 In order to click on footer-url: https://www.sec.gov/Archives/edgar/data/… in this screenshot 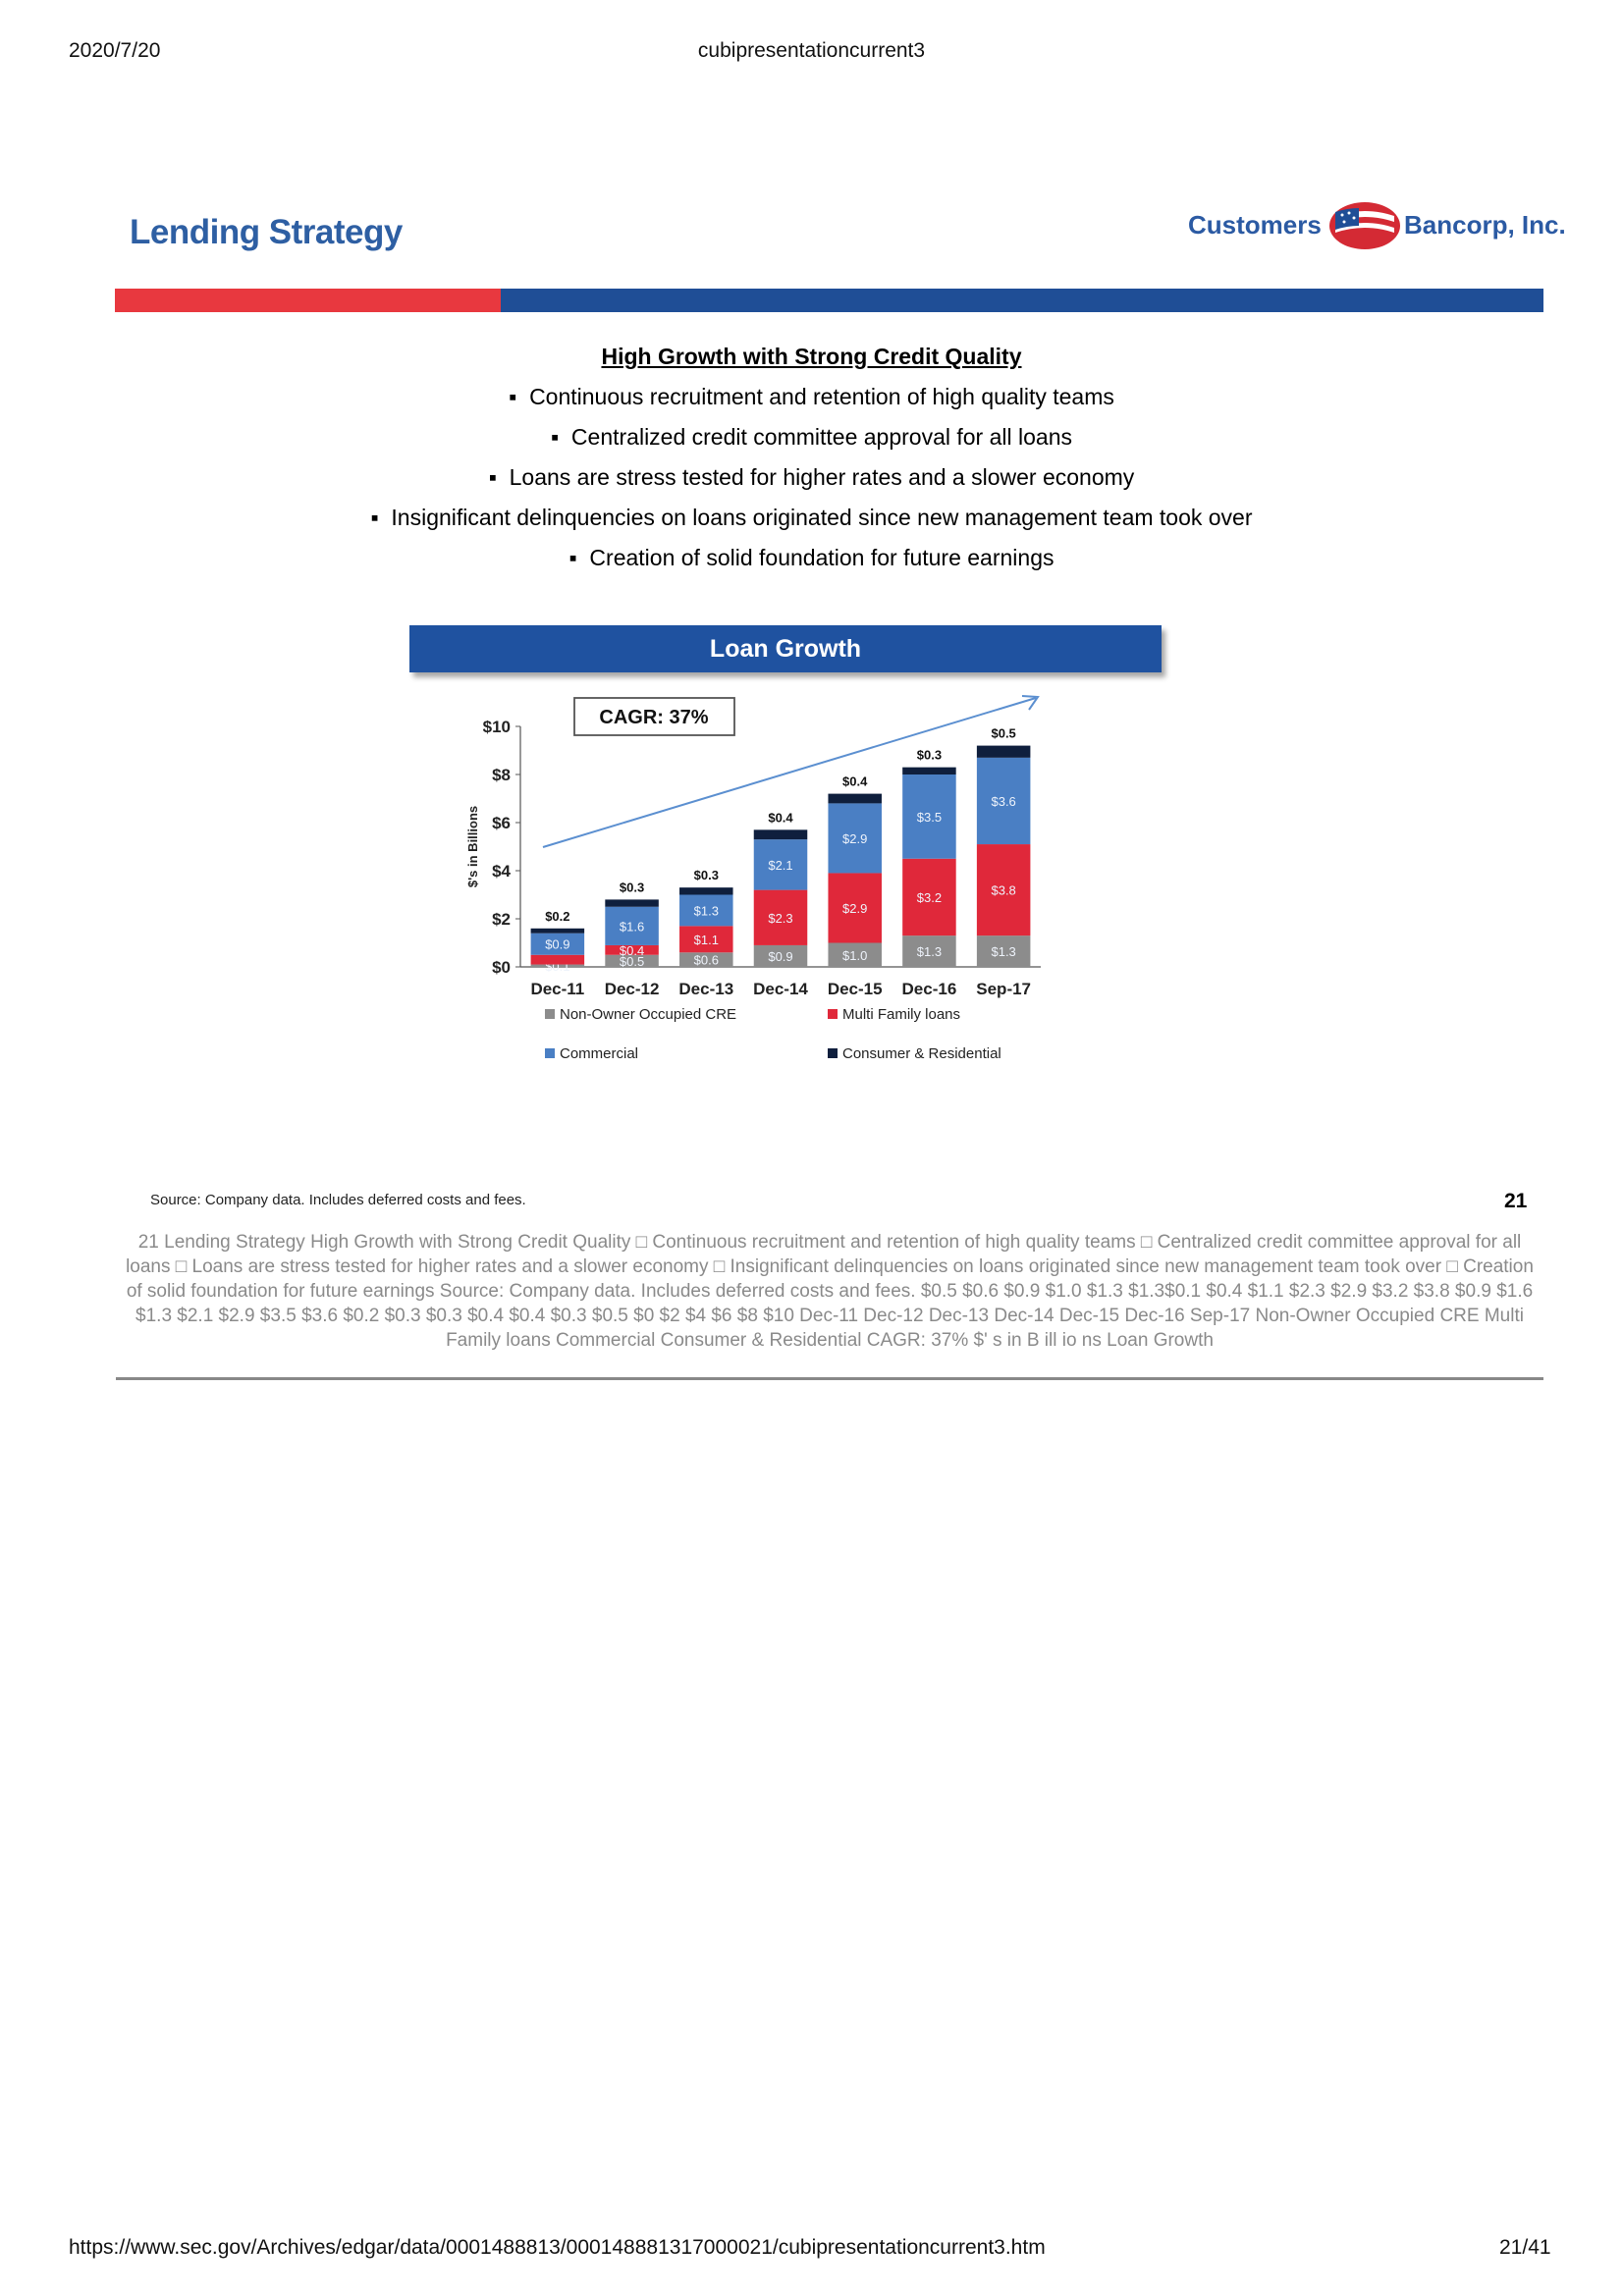, I will do `click(558, 2247)`.